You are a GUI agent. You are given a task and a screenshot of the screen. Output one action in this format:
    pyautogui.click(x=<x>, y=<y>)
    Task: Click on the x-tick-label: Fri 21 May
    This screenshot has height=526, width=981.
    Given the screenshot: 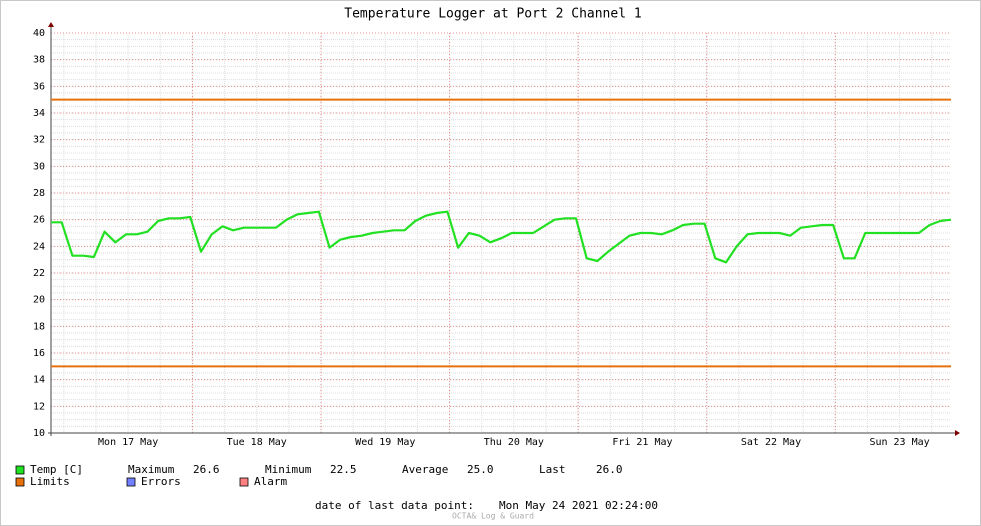 What is the action you would take?
    pyautogui.click(x=642, y=442)
    